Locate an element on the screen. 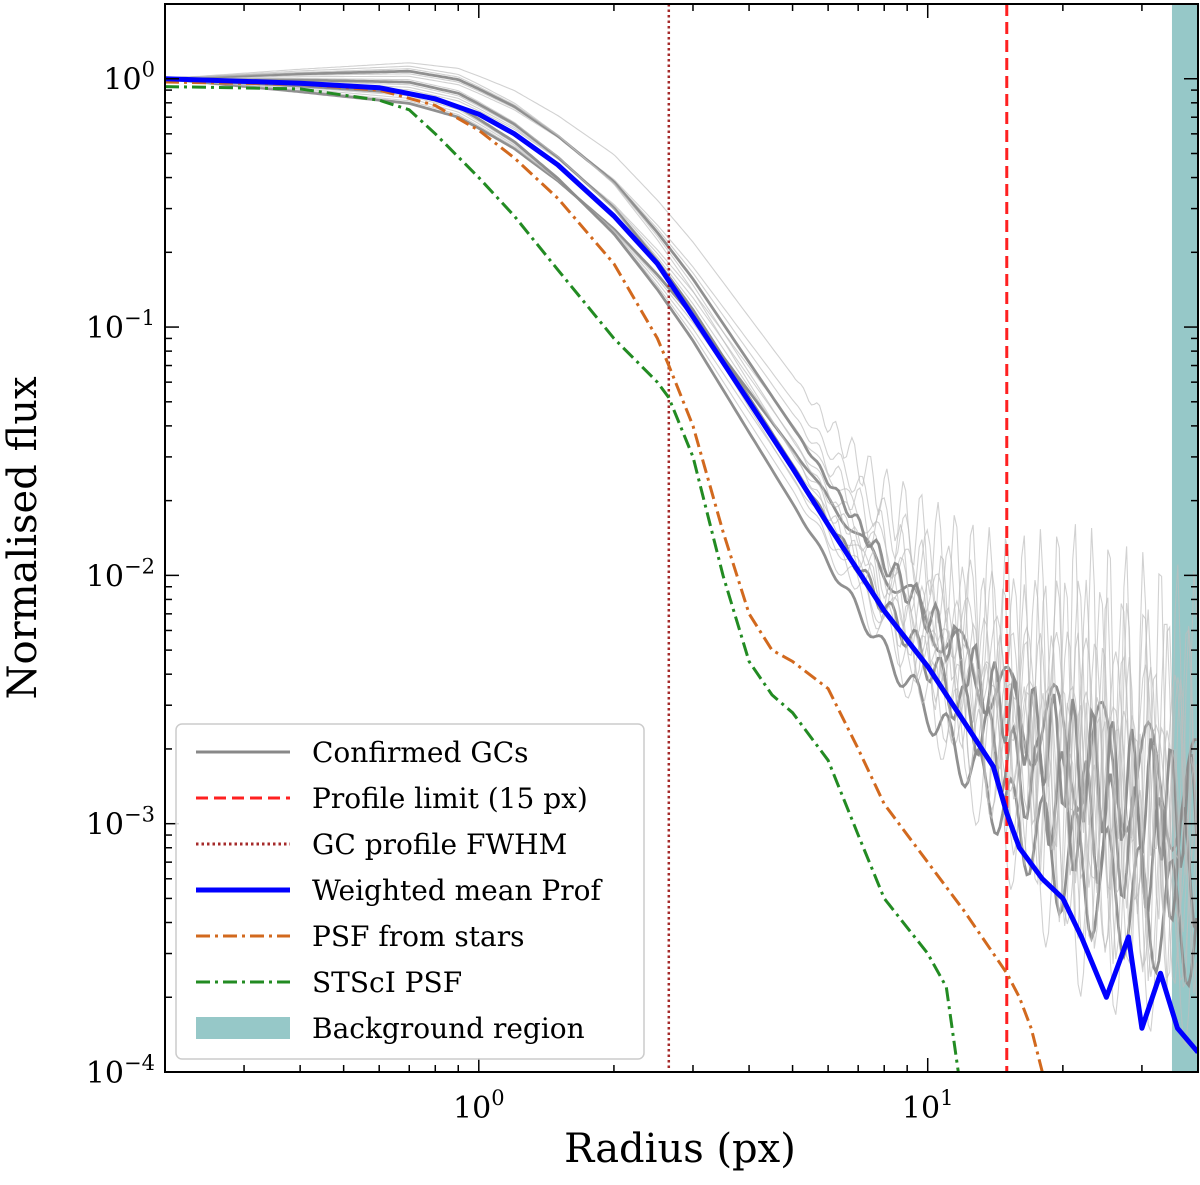 This screenshot has width=1200, height=1185. y-axis-title: Normalised flux is located at coordinates (23, 538).